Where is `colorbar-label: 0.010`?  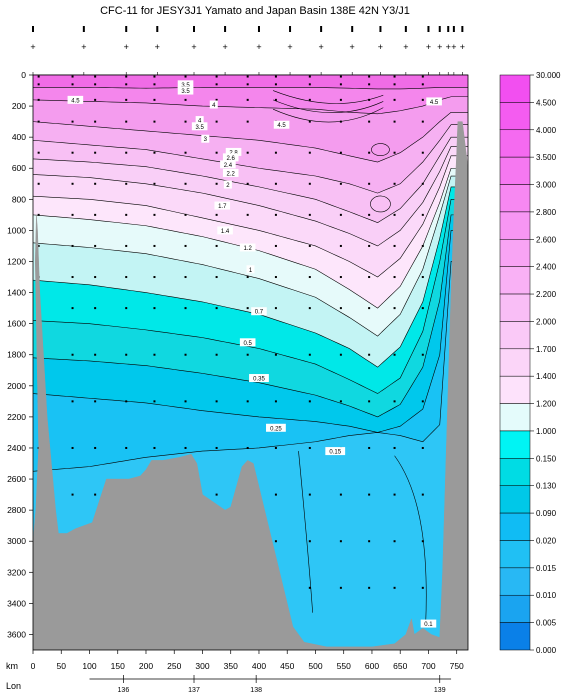
colorbar-label: 0.010 is located at coordinates (546, 595).